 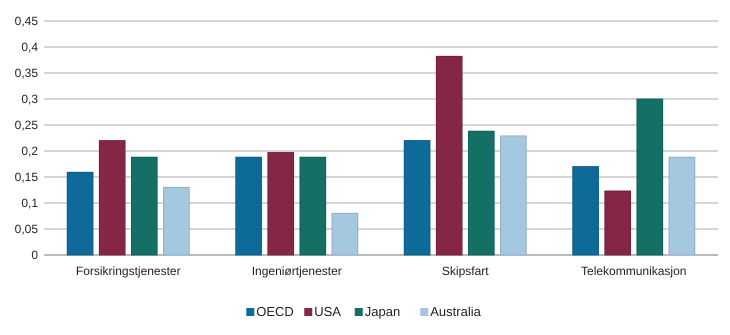 I want to click on y-tick-label: 0,4, so click(x=29, y=47).